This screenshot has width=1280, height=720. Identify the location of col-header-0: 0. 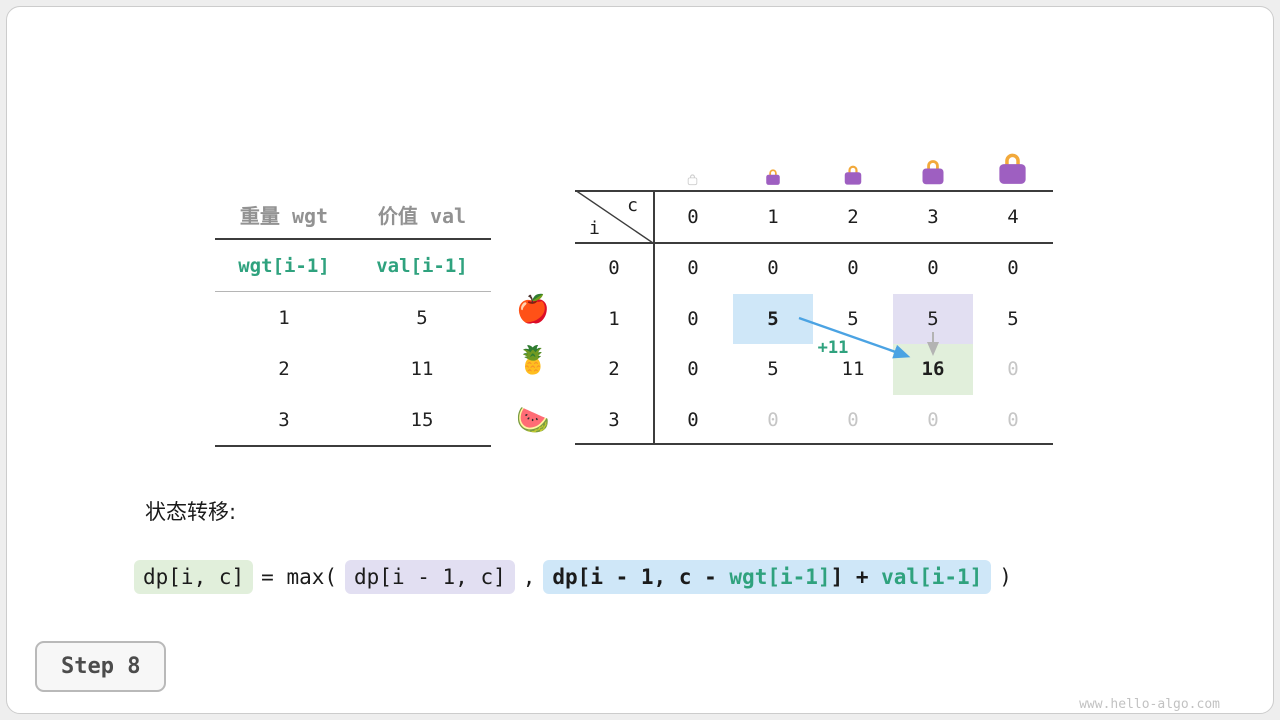
(693, 216).